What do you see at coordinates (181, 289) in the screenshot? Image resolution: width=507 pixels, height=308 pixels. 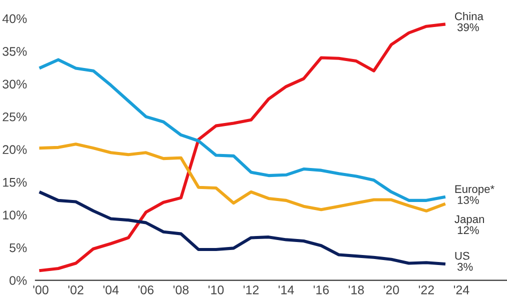 I see `x-tick-label: '08` at bounding box center [181, 289].